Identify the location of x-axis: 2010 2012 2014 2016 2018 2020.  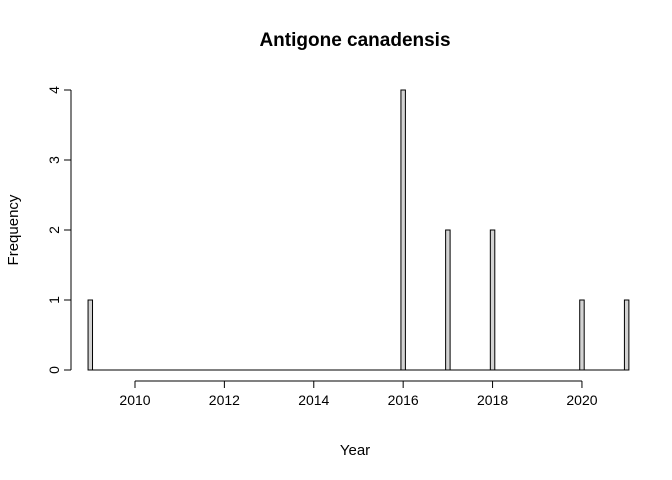
(358, 394).